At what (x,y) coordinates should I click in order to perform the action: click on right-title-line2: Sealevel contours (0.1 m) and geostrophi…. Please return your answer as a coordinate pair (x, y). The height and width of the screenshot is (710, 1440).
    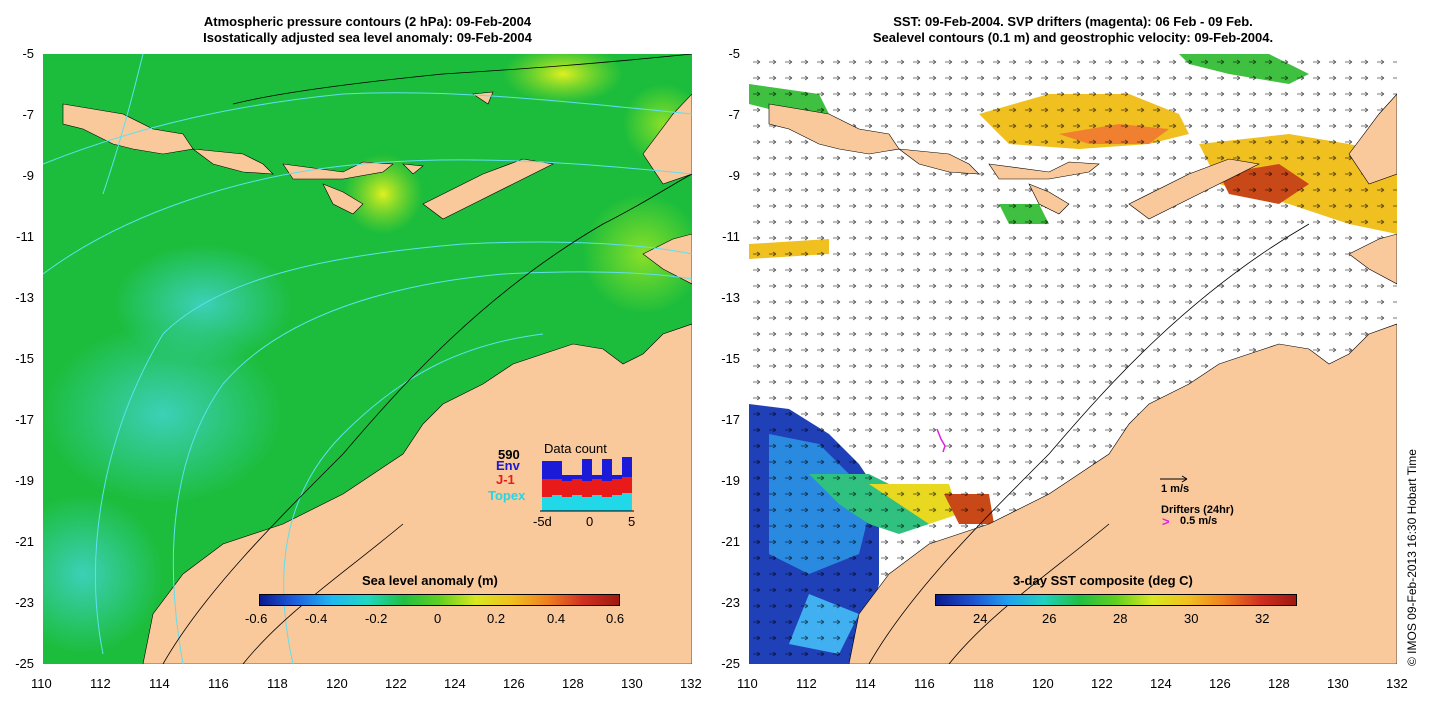
    Looking at the image, I should click on (1073, 37).